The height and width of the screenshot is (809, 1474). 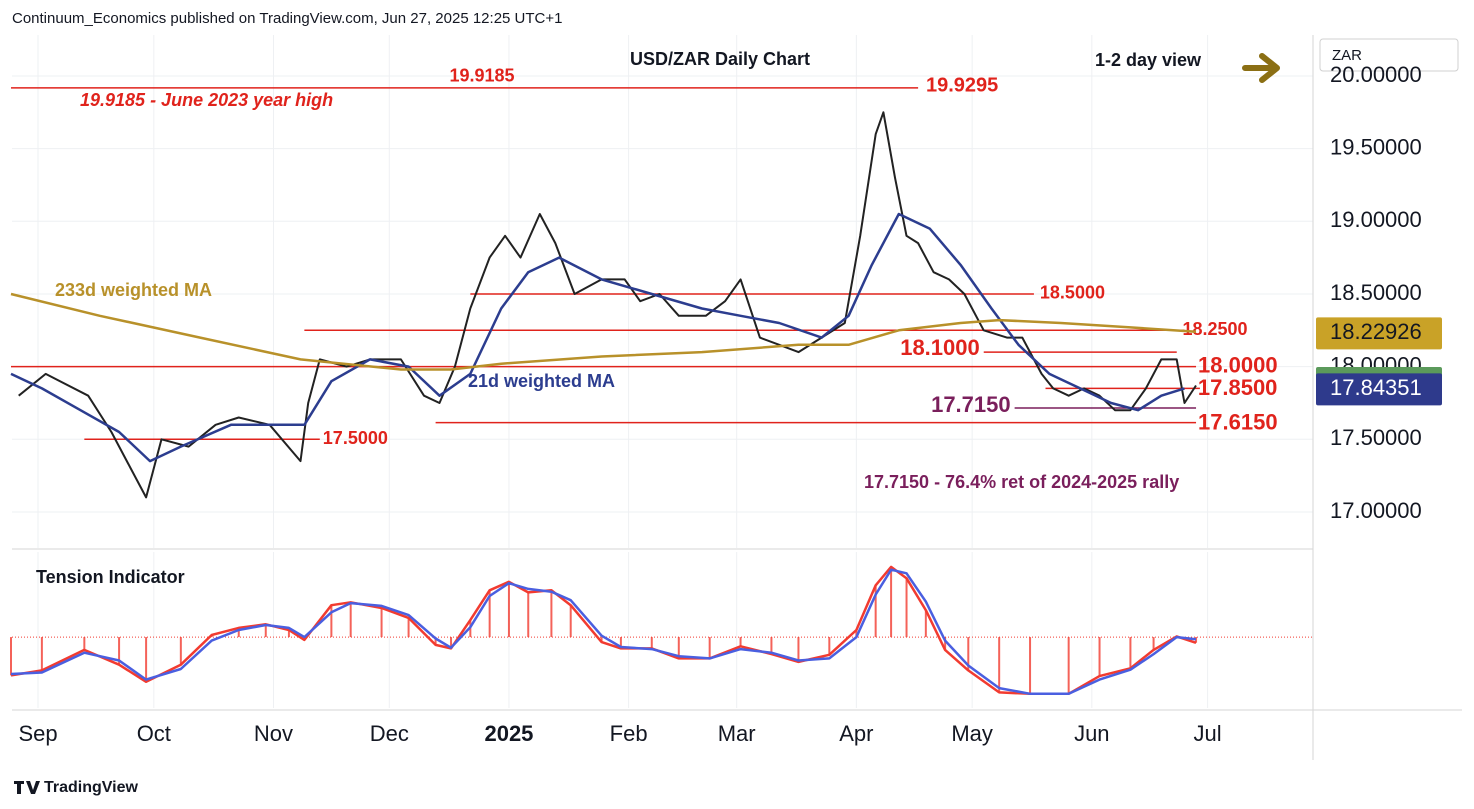 What do you see at coordinates (1091, 733) in the screenshot?
I see `x-tick-label: Jun` at bounding box center [1091, 733].